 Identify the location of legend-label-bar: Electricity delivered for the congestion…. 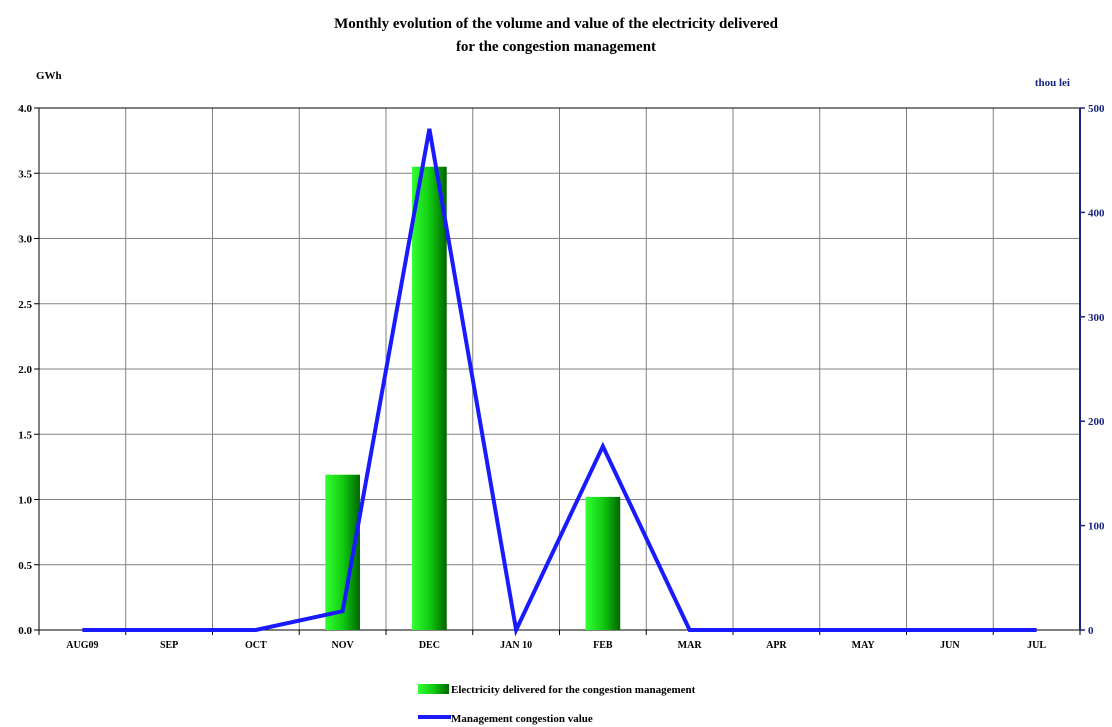
(573, 690).